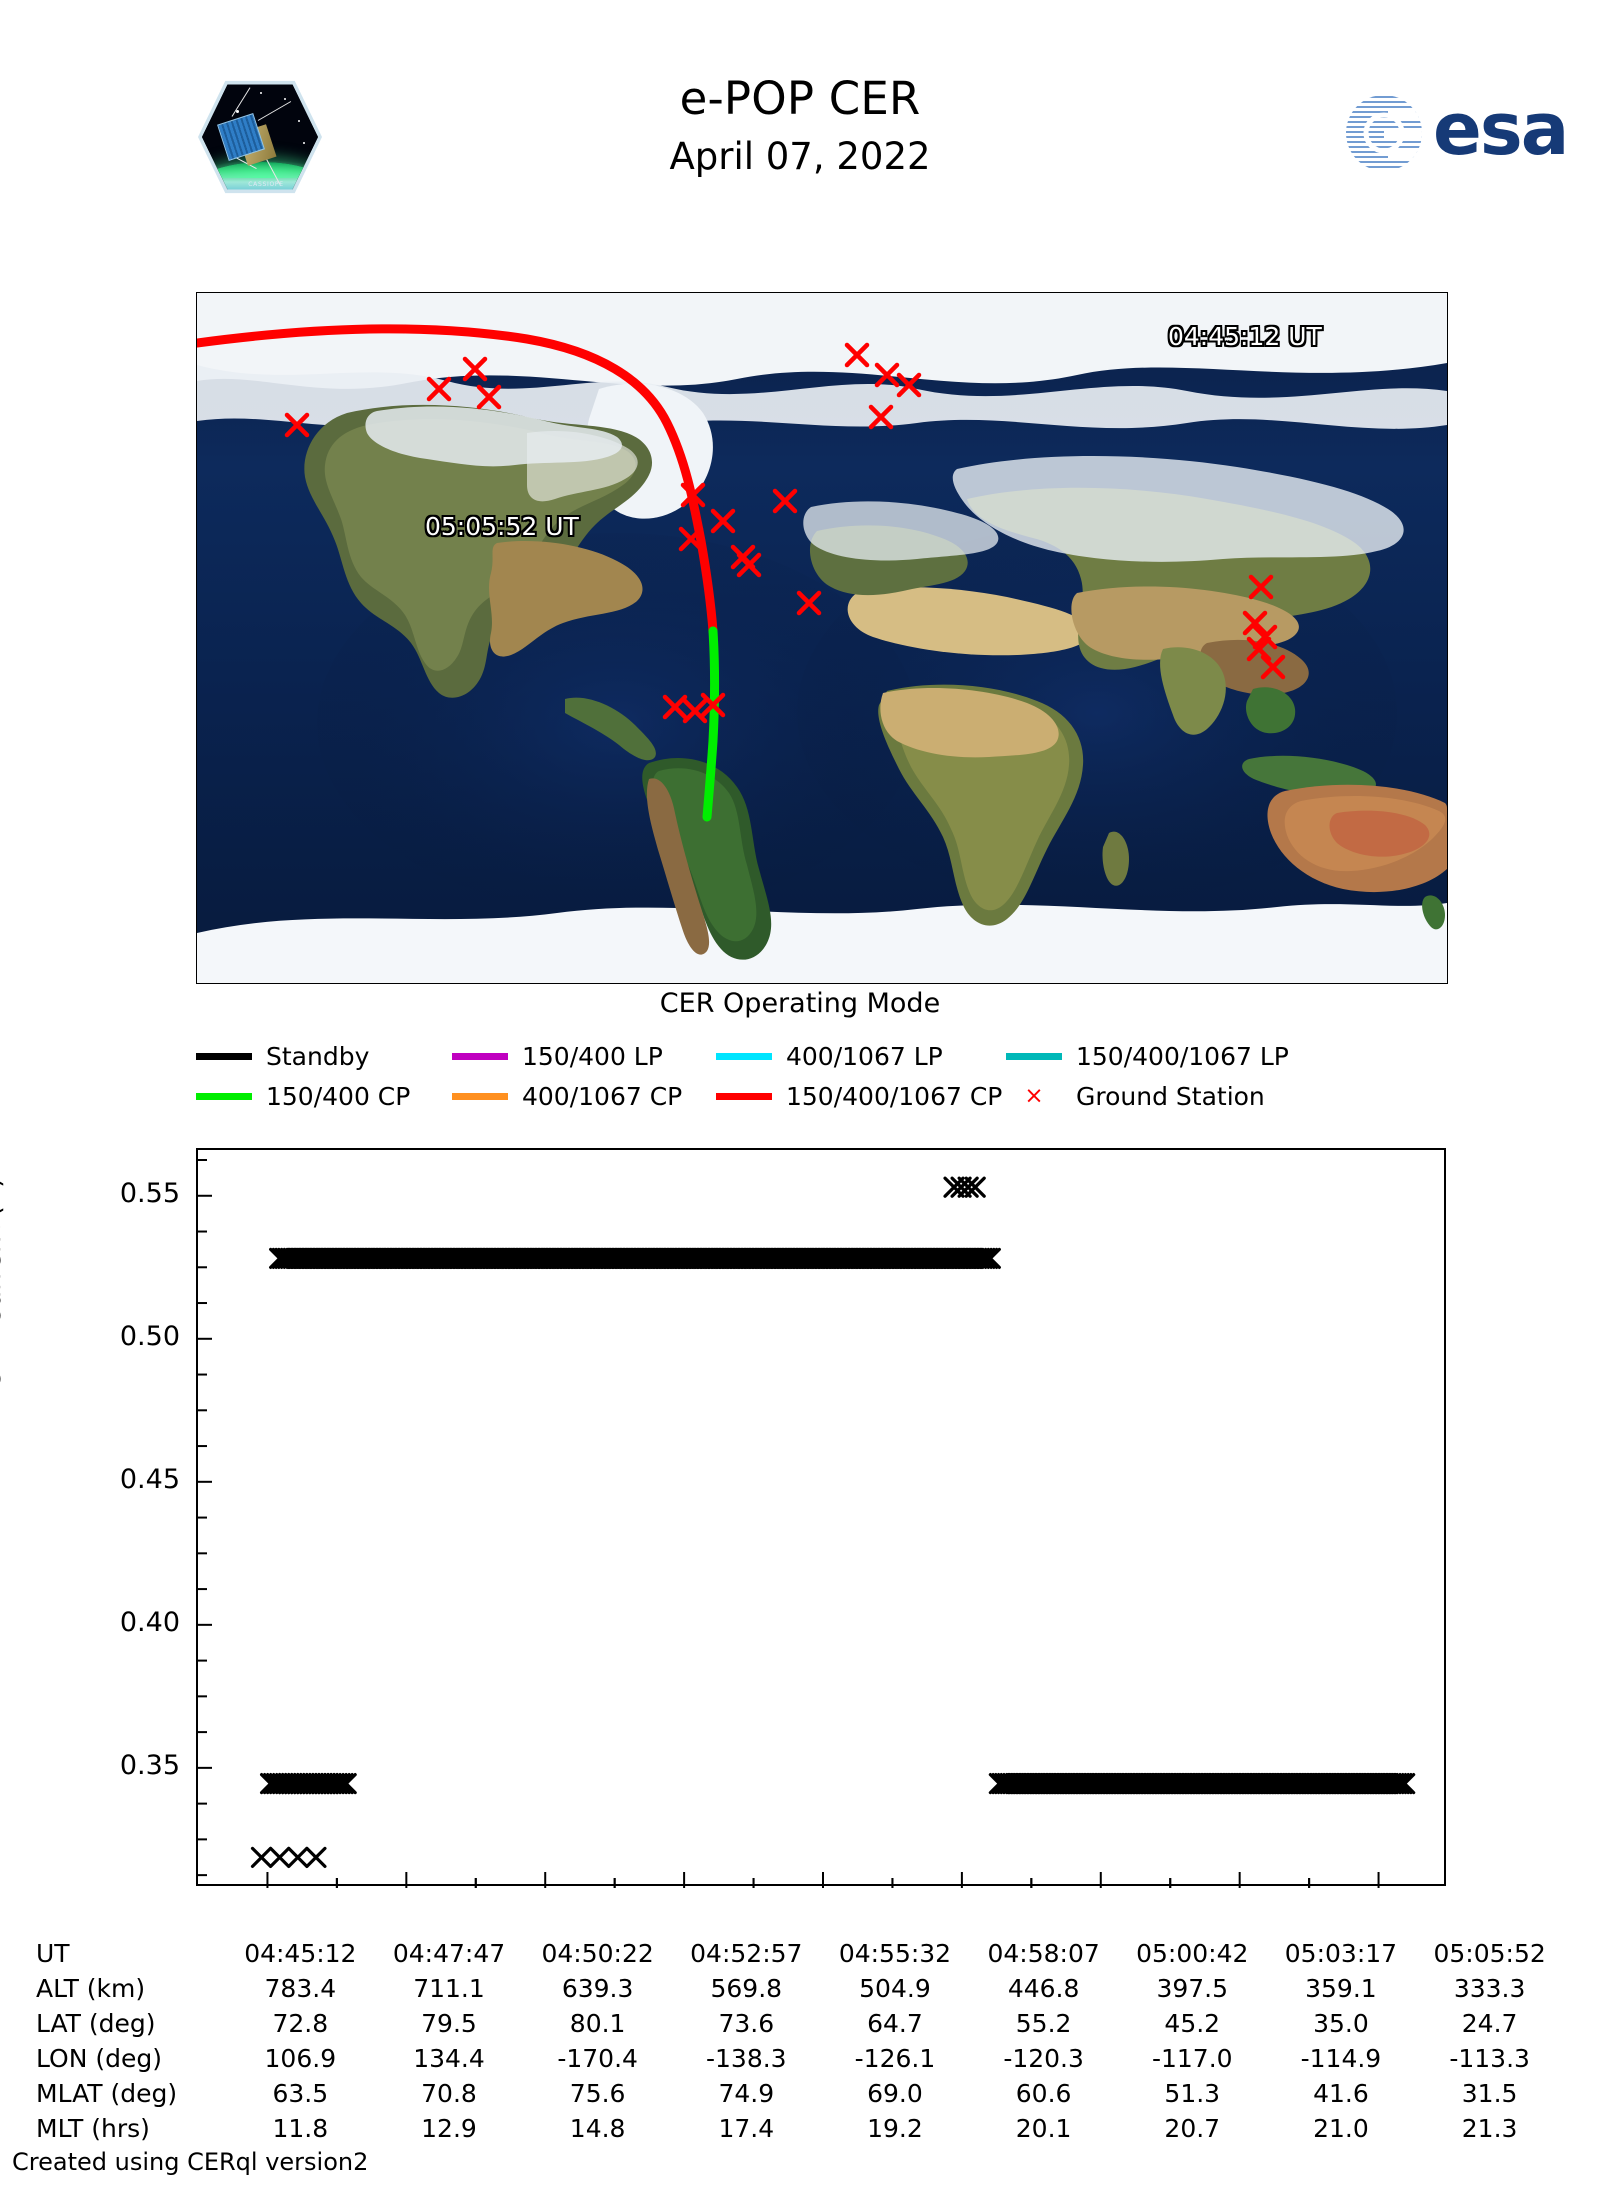 This screenshot has width=1600, height=2200. What do you see at coordinates (107, 2093) in the screenshot?
I see `table-row-label: MLAT (deg)` at bounding box center [107, 2093].